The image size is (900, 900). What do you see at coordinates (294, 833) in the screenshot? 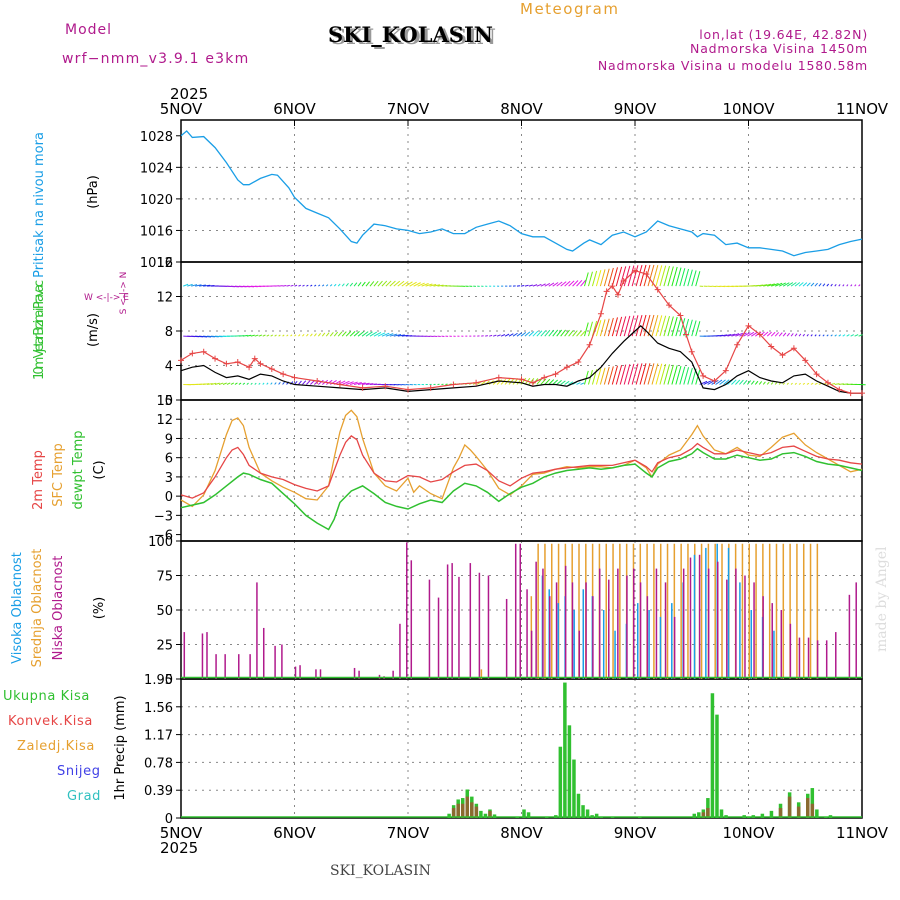
I see `x-tick-label-bottom: 6NOV` at bounding box center [294, 833].